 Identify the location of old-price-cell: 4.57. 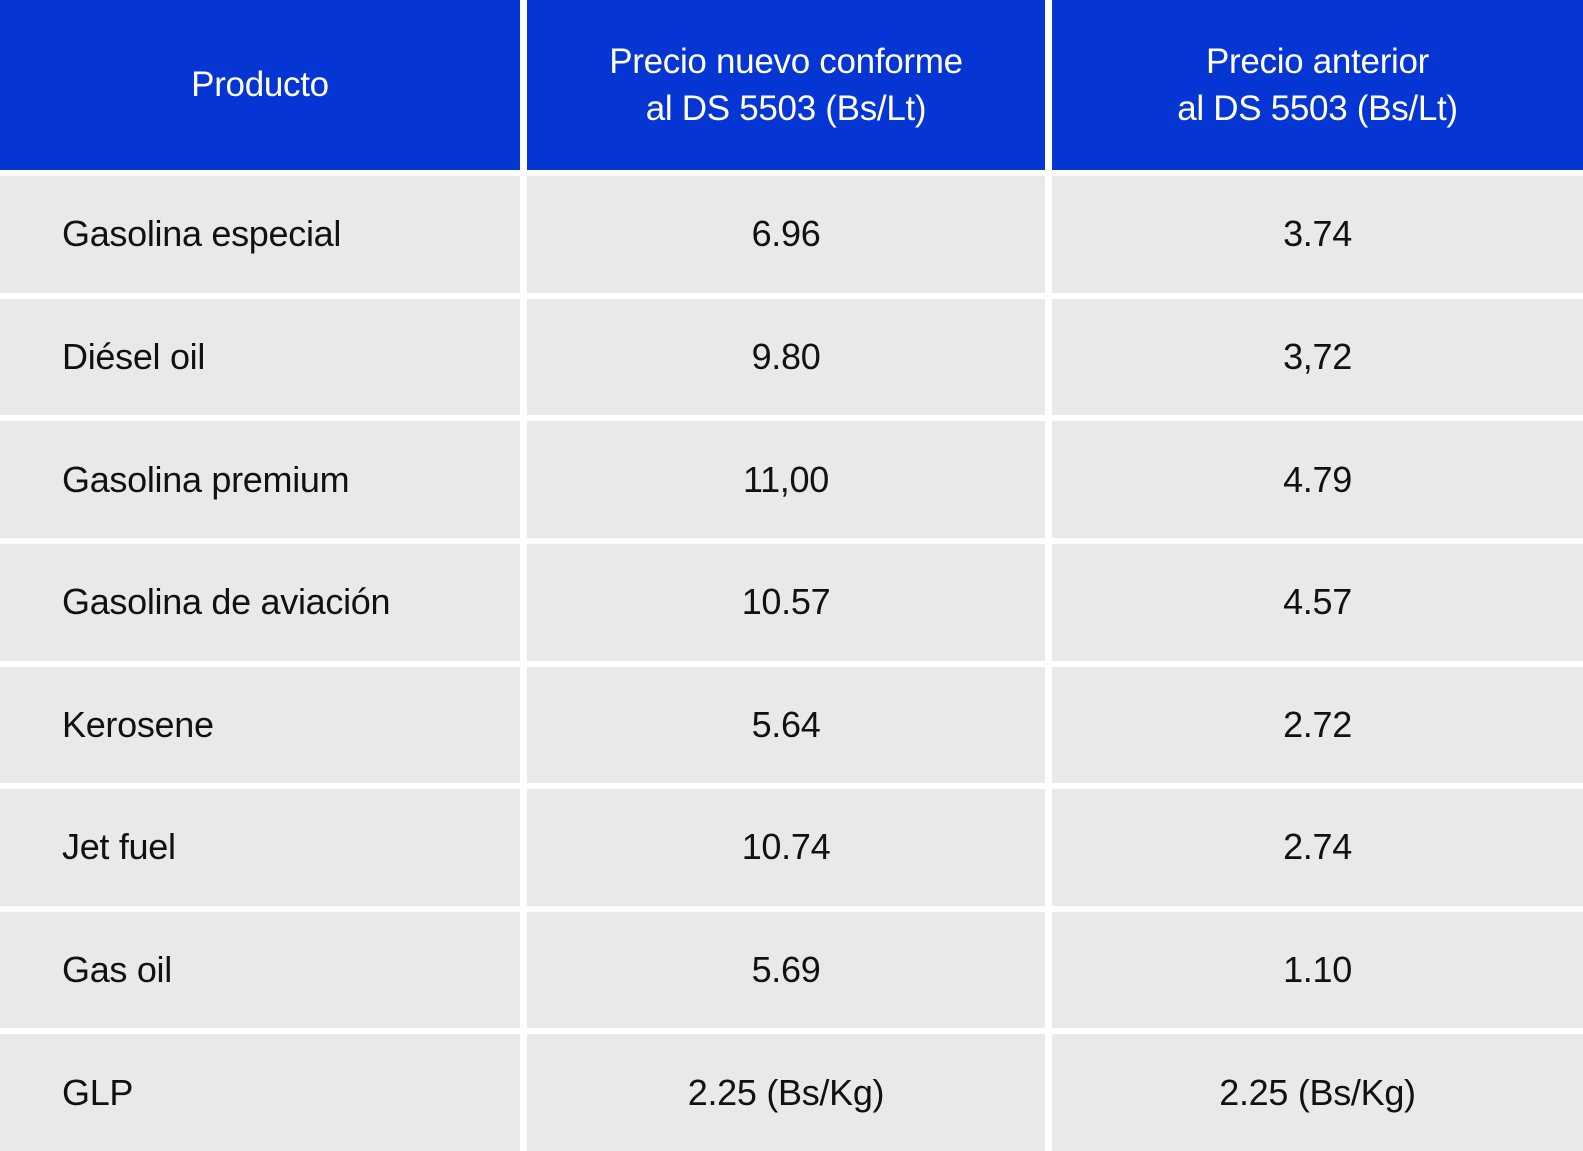
(1317, 602).